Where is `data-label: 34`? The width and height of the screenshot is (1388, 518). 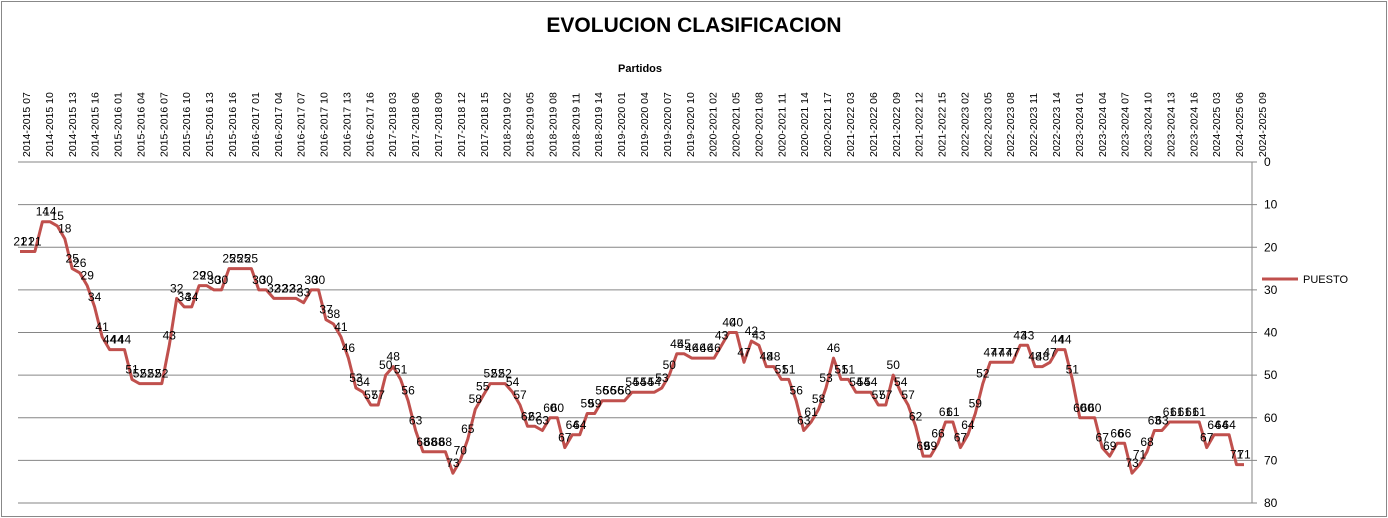
data-label: 34 is located at coordinates (185, 297).